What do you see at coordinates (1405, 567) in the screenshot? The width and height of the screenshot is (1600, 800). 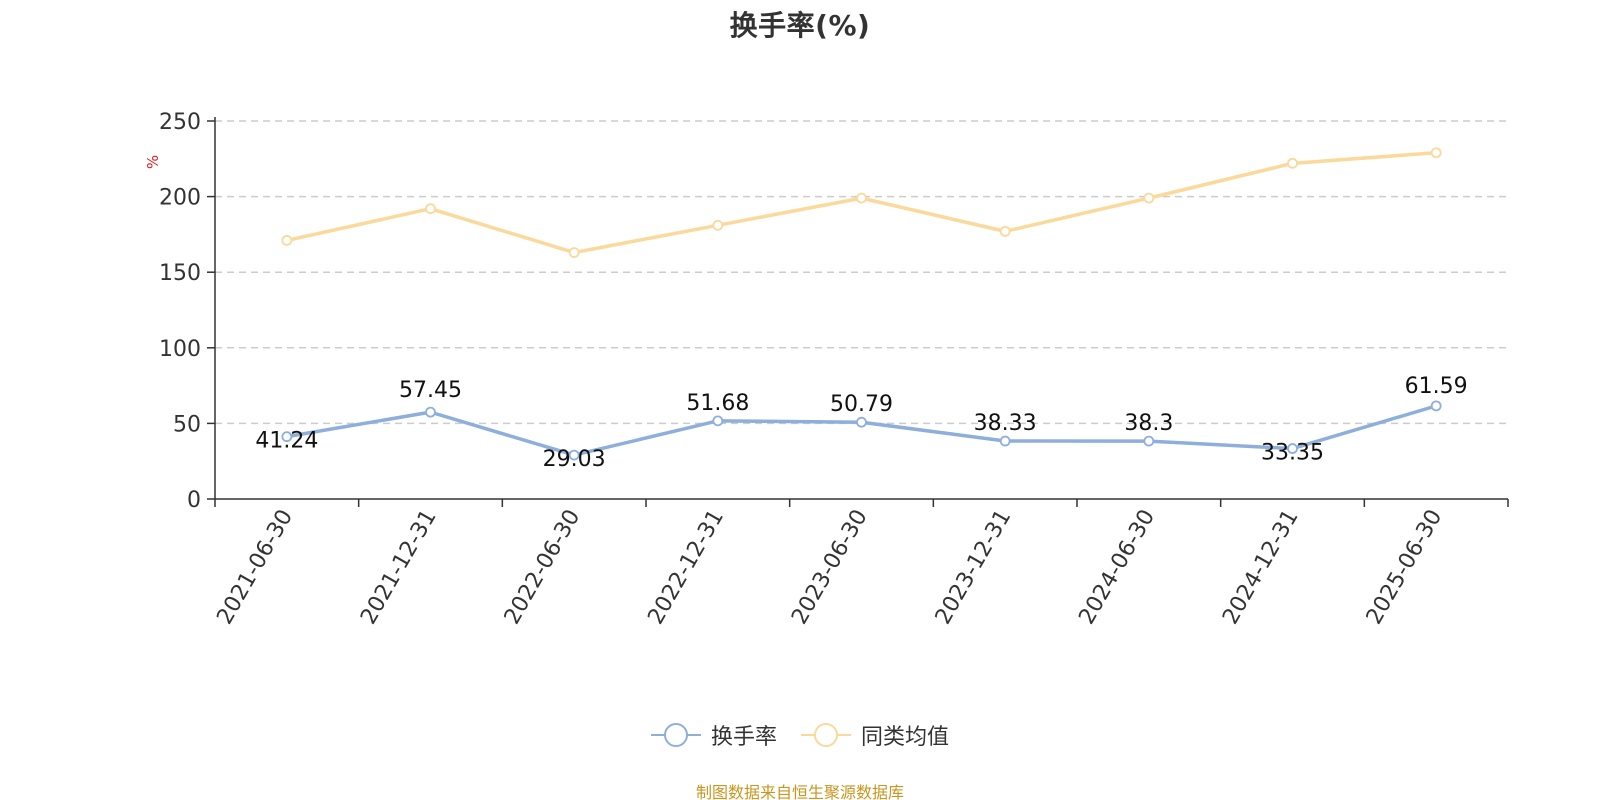 I see `x-tick-label: 2025-06-30` at bounding box center [1405, 567].